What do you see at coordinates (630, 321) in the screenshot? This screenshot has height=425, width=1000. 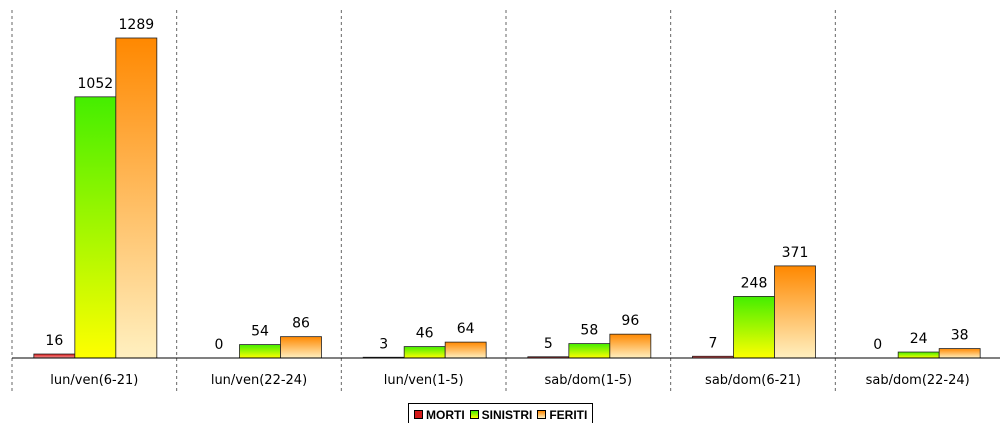 I see `value-label-feriti-sab-dom-1-5: 96` at bounding box center [630, 321].